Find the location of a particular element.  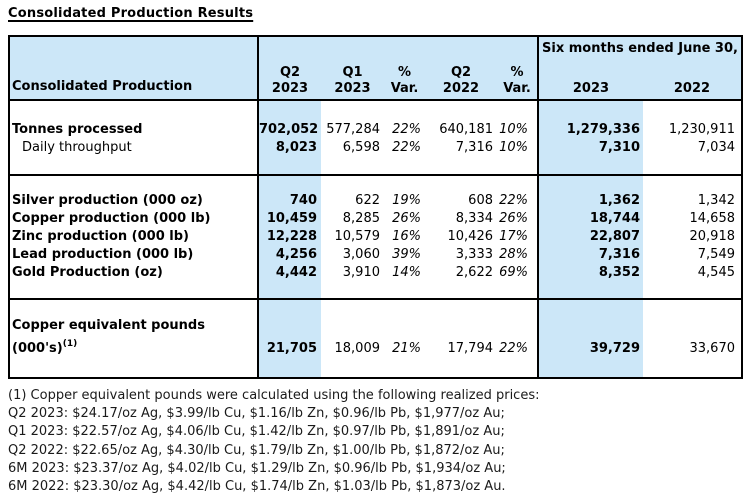

cell-6m-2023: 1,279,336 is located at coordinates (603, 129).